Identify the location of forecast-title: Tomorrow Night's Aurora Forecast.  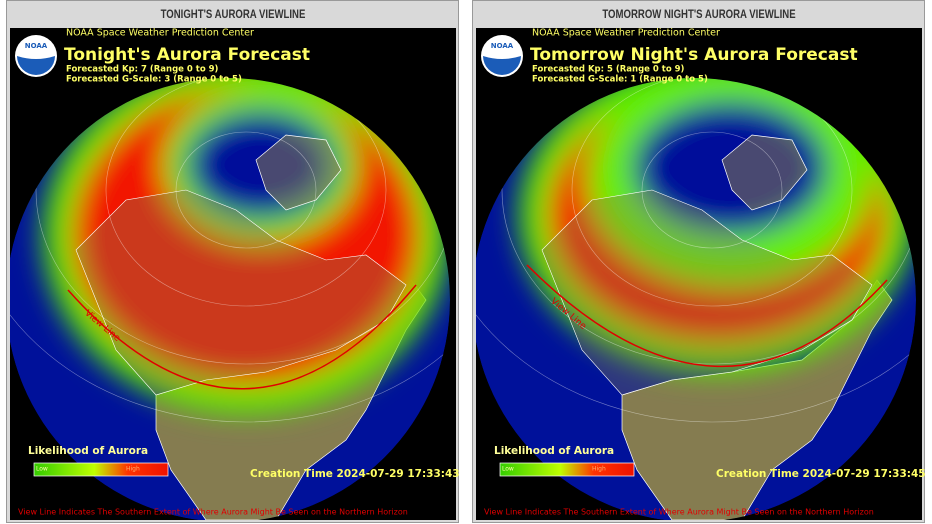
(694, 55).